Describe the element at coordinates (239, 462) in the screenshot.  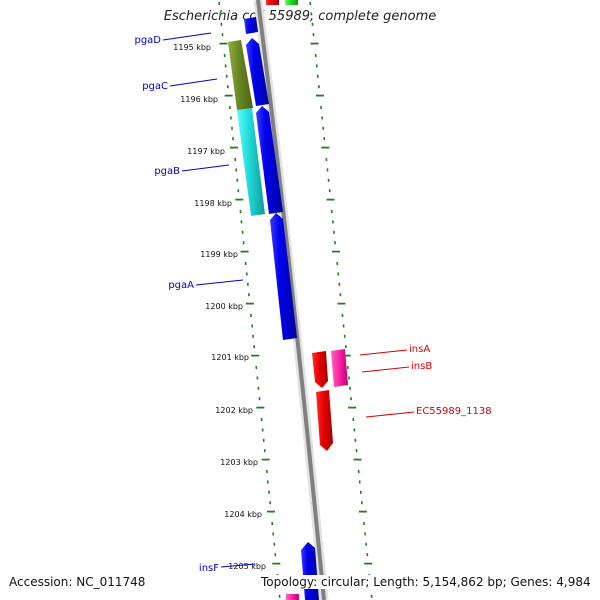
I see `scale-label: 1203 kbp` at that location.